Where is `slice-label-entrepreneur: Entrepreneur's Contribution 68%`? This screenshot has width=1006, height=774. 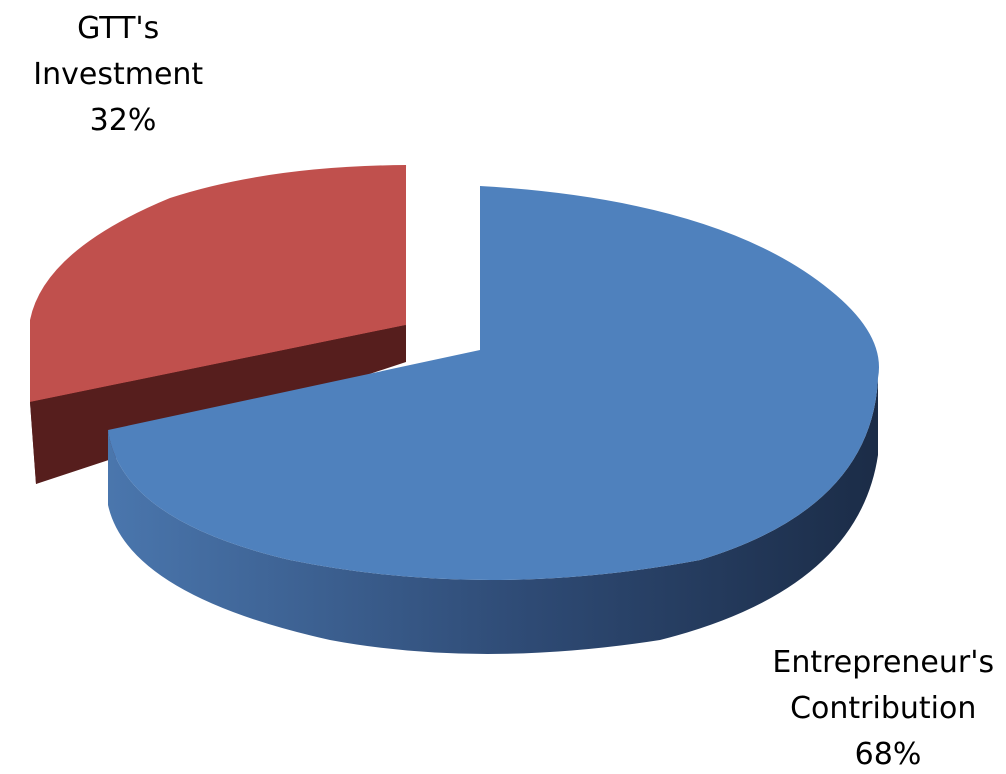
slice-label-entrepreneur: Entrepreneur's Contribution 68% is located at coordinates (887, 707).